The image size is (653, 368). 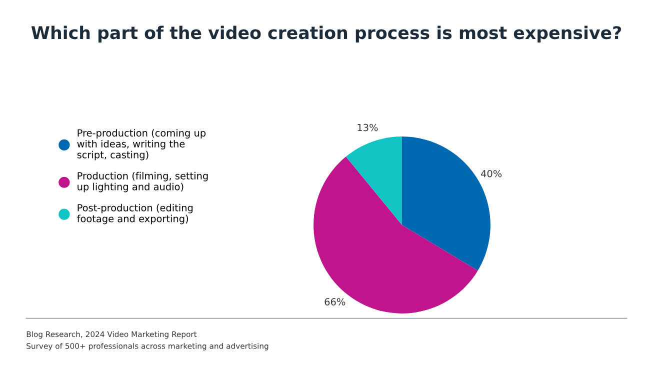 What do you see at coordinates (335, 302) in the screenshot?
I see `data-label: 66%` at bounding box center [335, 302].